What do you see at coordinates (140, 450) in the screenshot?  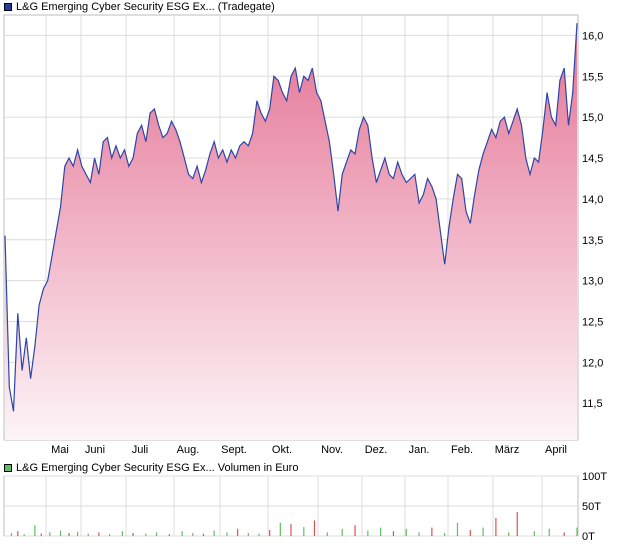 I see `price-xtick-label: Juli` at bounding box center [140, 450].